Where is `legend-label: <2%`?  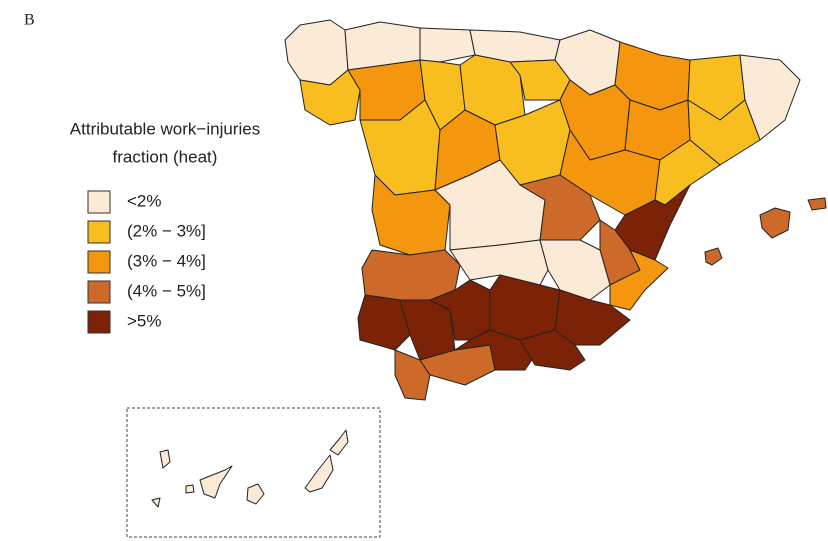
legend-label: <2% is located at coordinates (144, 200).